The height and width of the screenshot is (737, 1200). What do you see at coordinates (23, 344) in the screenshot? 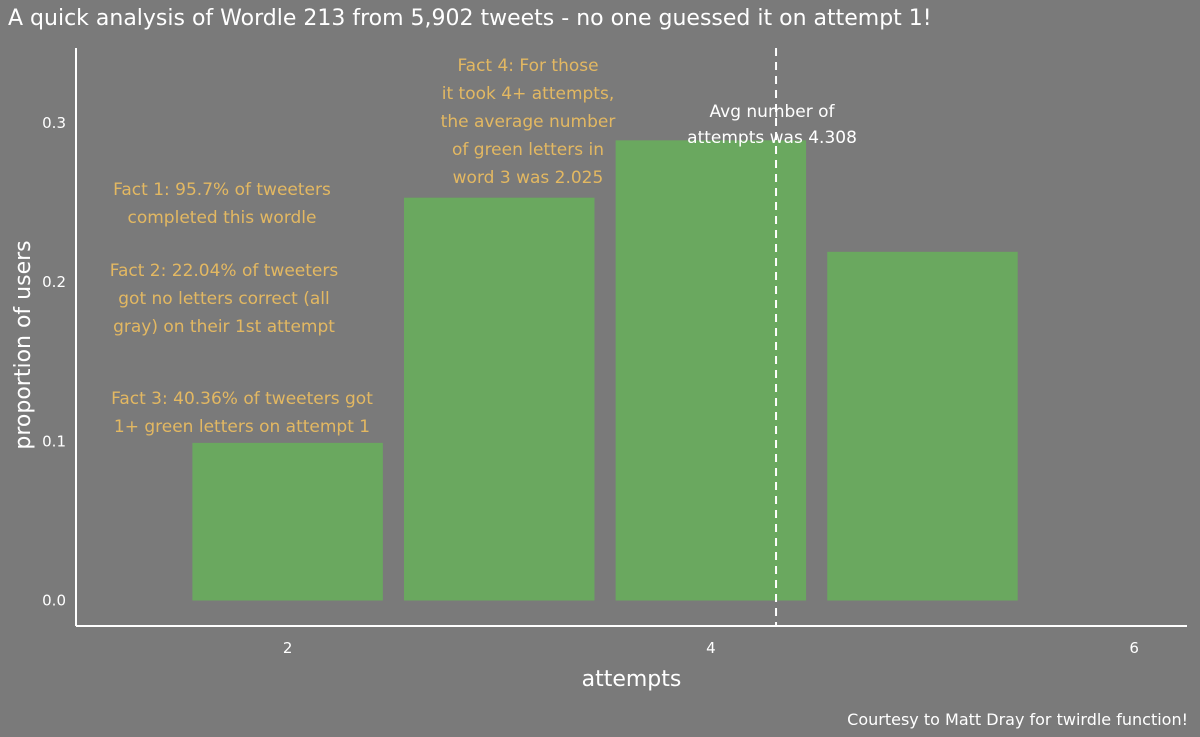
I see `y-axis-title: proportion of users` at bounding box center [23, 344].